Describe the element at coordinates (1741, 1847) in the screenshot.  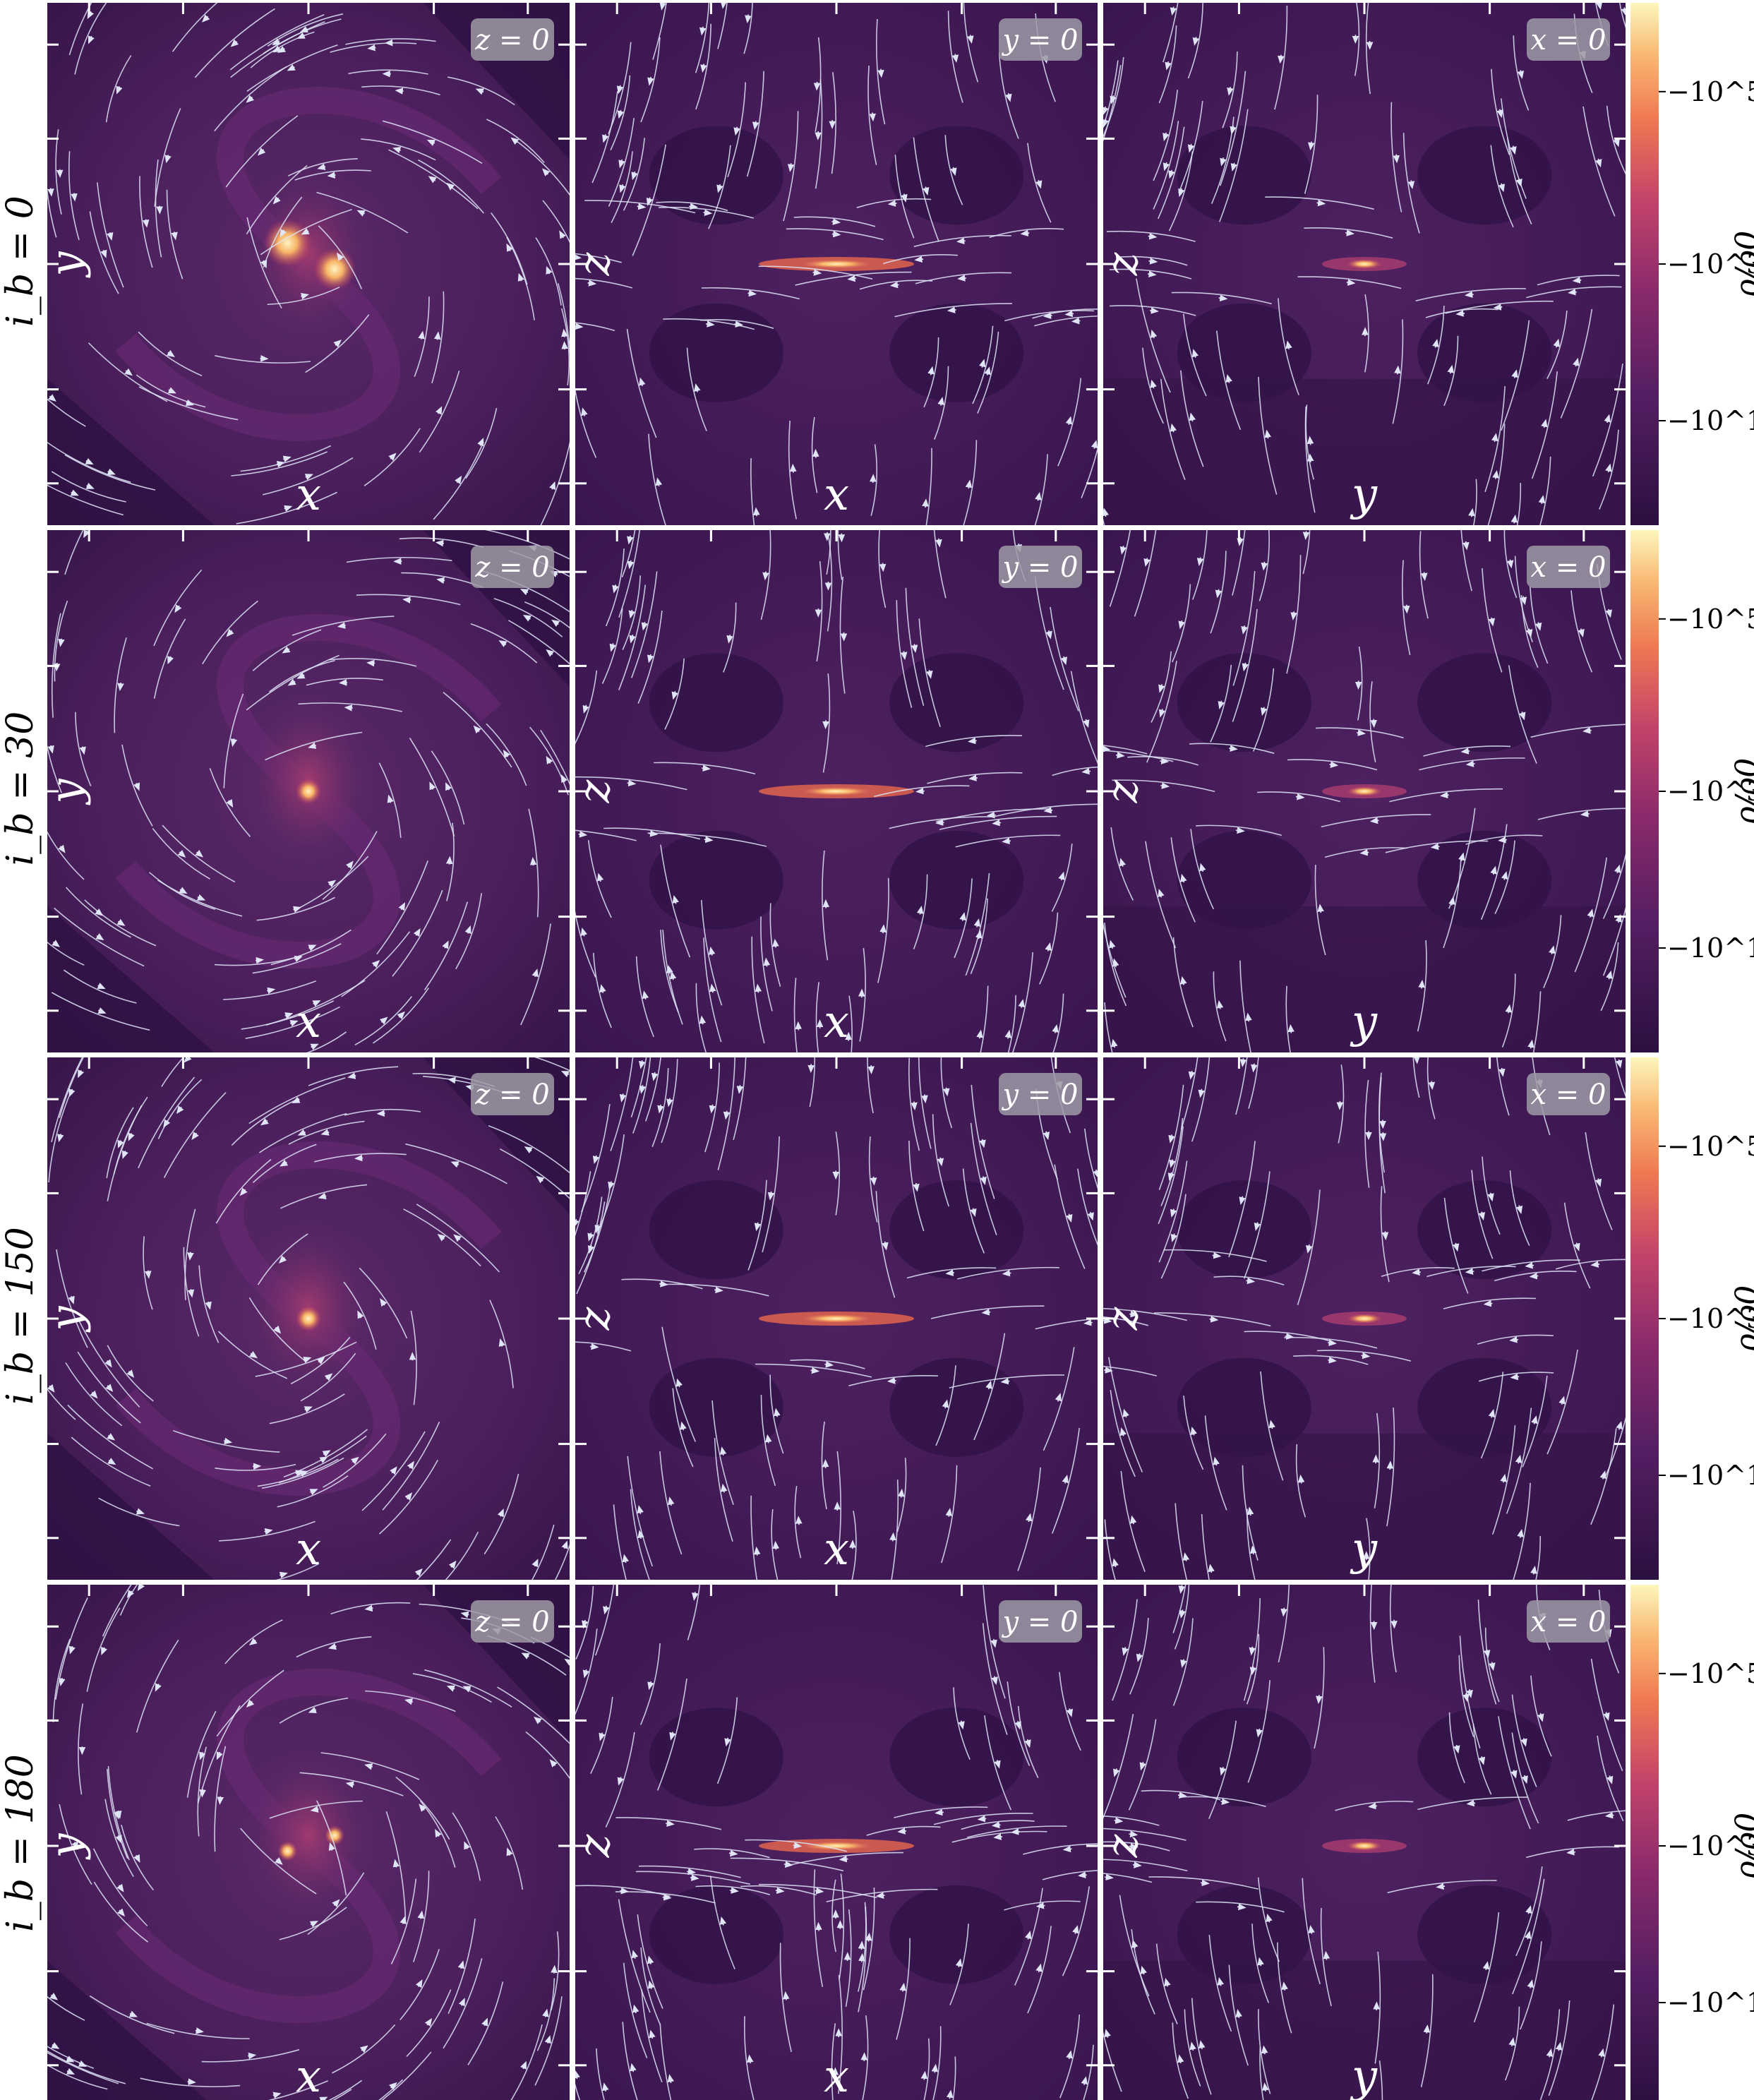
I see `colorbar-label: ρ/ρ0` at that location.